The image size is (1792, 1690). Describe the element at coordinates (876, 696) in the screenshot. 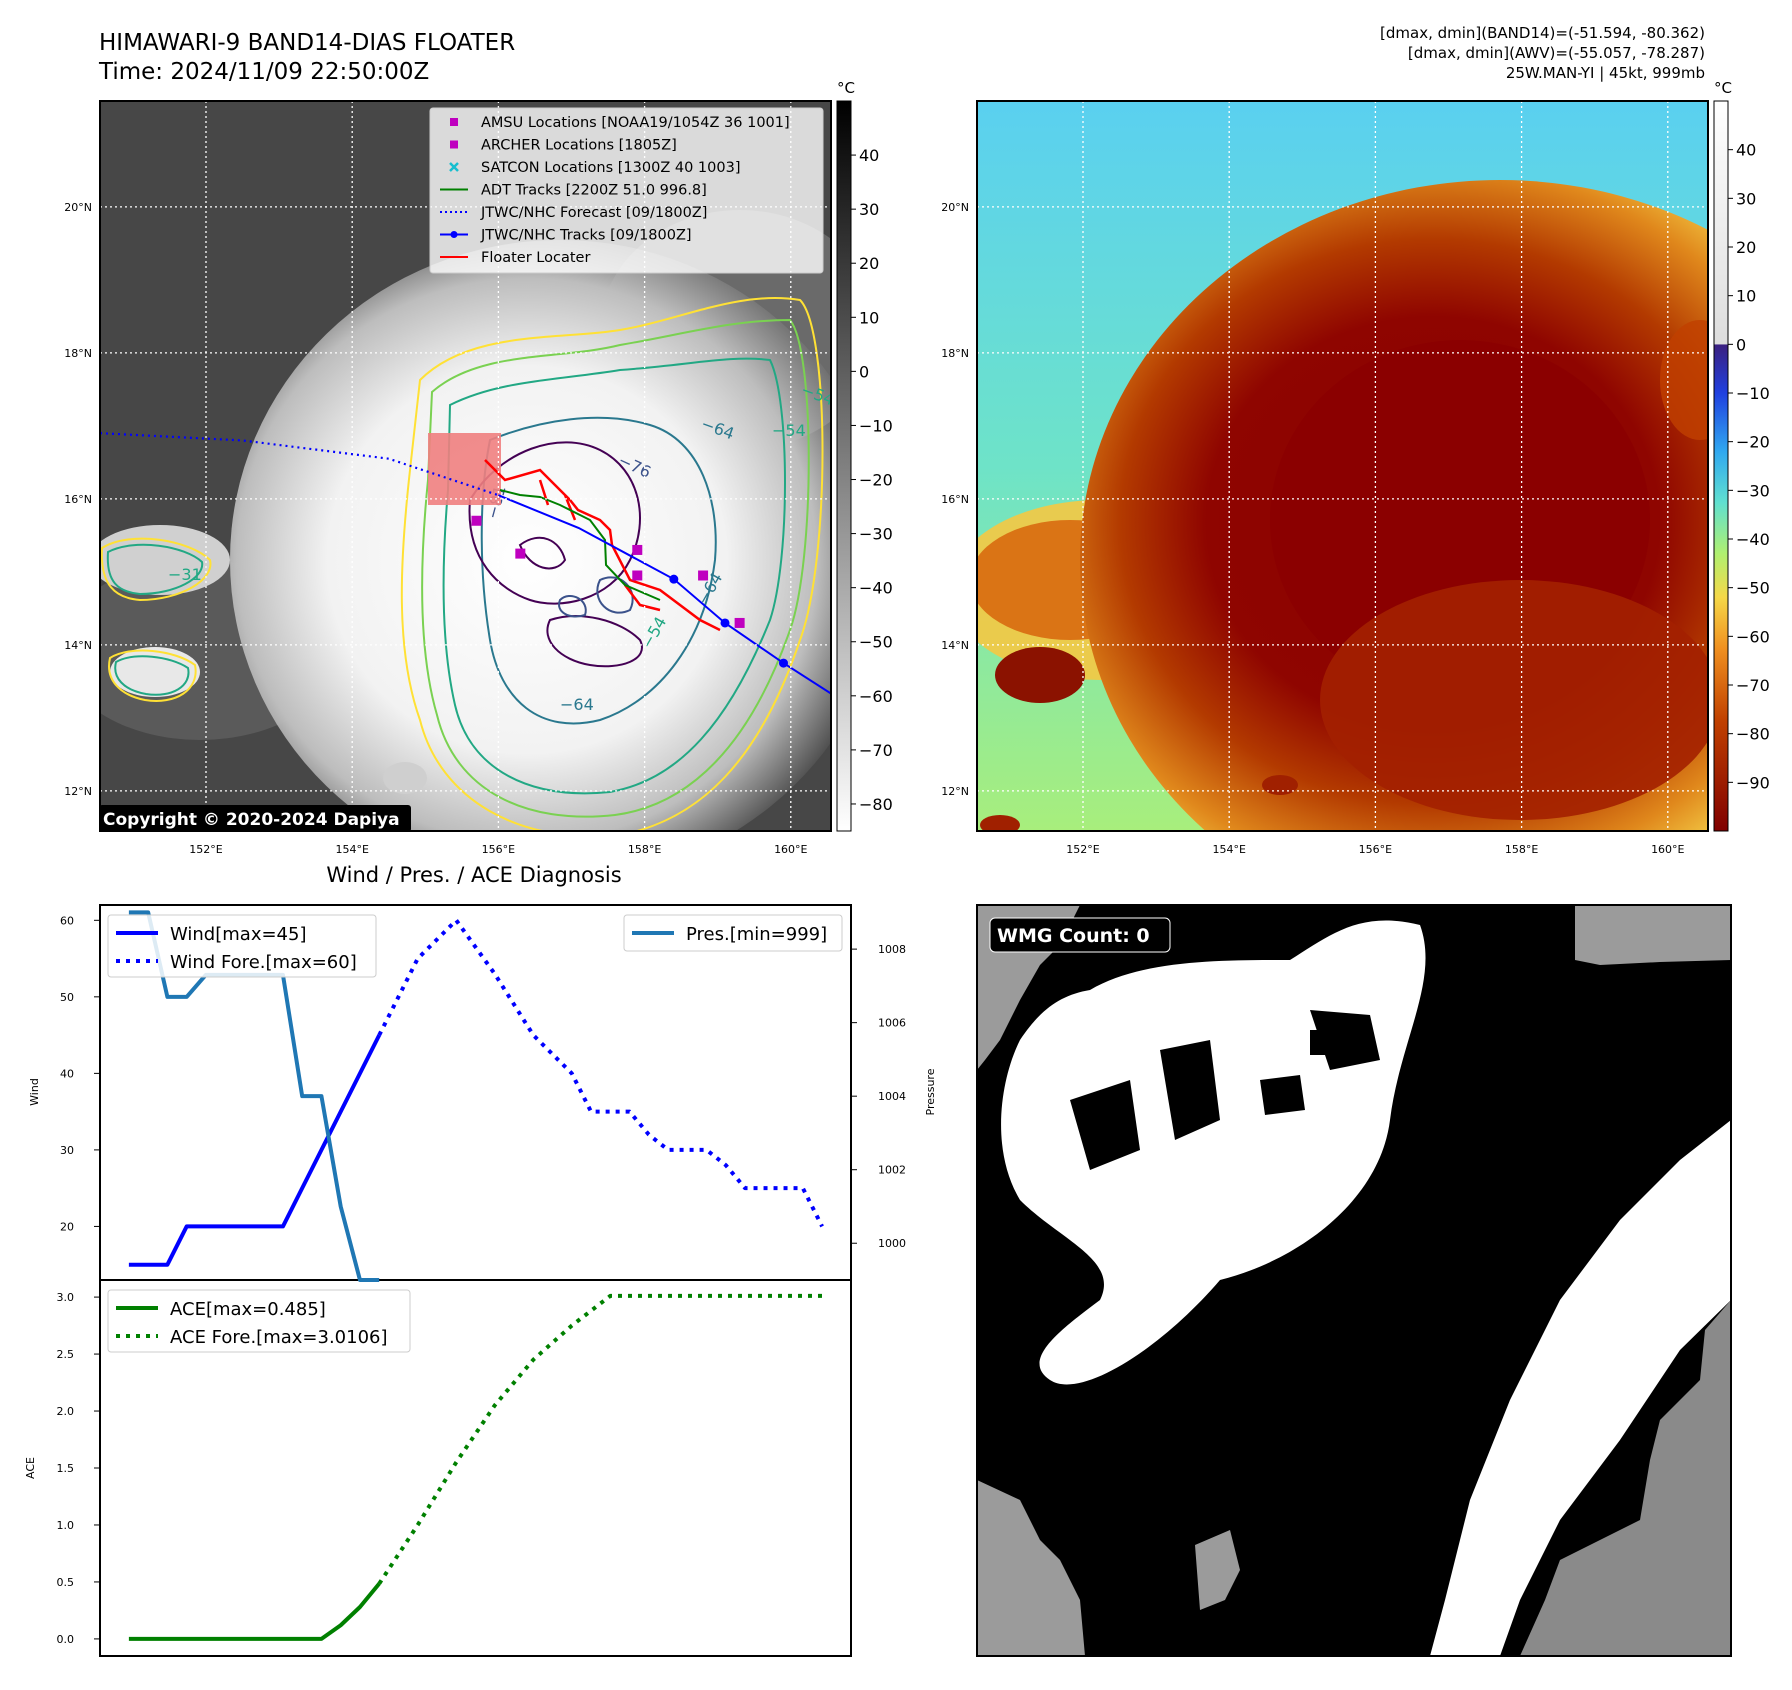

I see `colorbar-tick-label: −60` at that location.